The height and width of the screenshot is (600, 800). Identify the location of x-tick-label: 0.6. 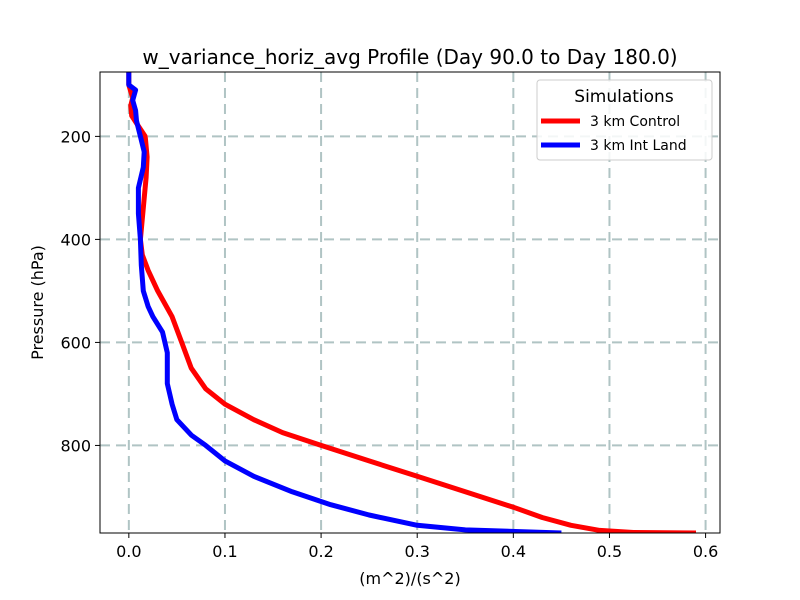
(705, 551).